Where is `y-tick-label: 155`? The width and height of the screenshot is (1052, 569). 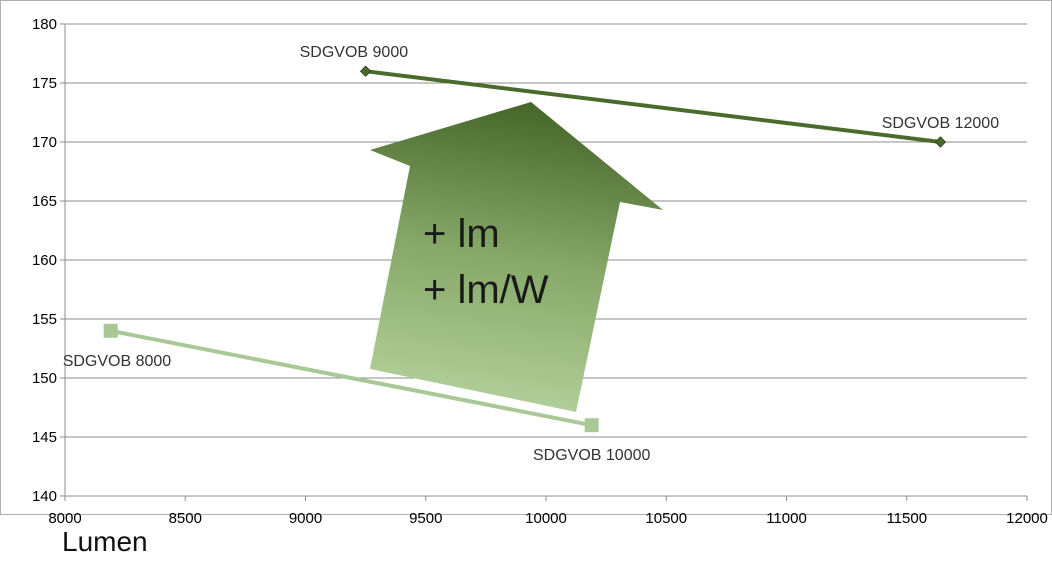 y-tick-label: 155 is located at coordinates (44, 319).